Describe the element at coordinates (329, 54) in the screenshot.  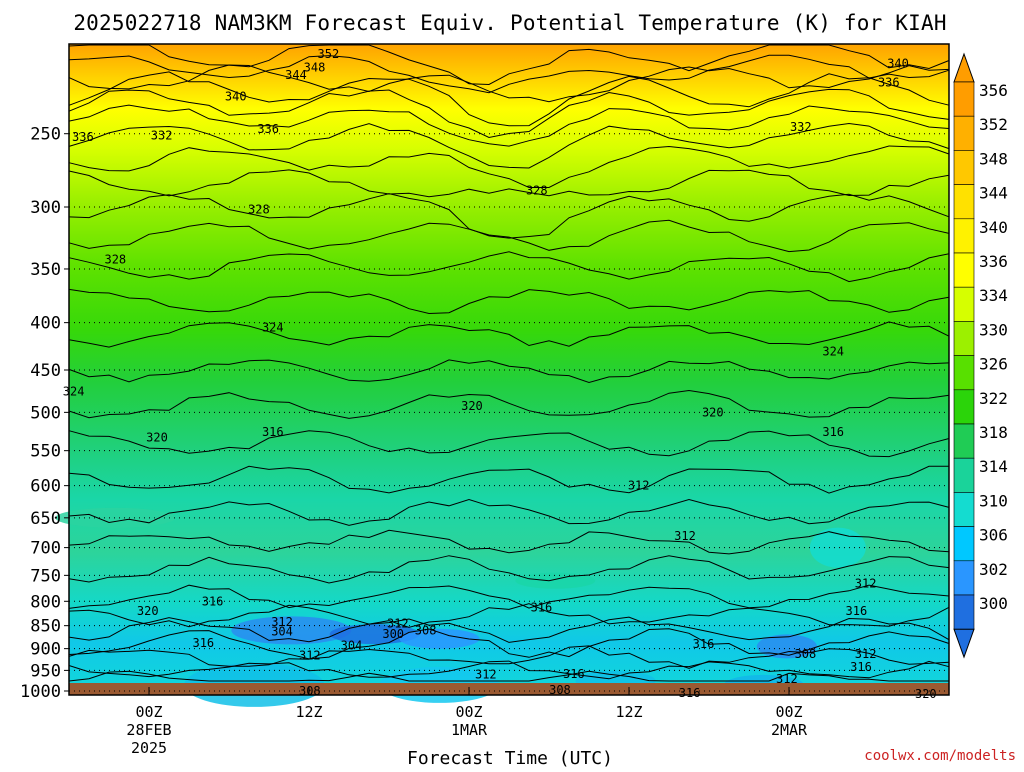
I see `contour-label: 352` at that location.